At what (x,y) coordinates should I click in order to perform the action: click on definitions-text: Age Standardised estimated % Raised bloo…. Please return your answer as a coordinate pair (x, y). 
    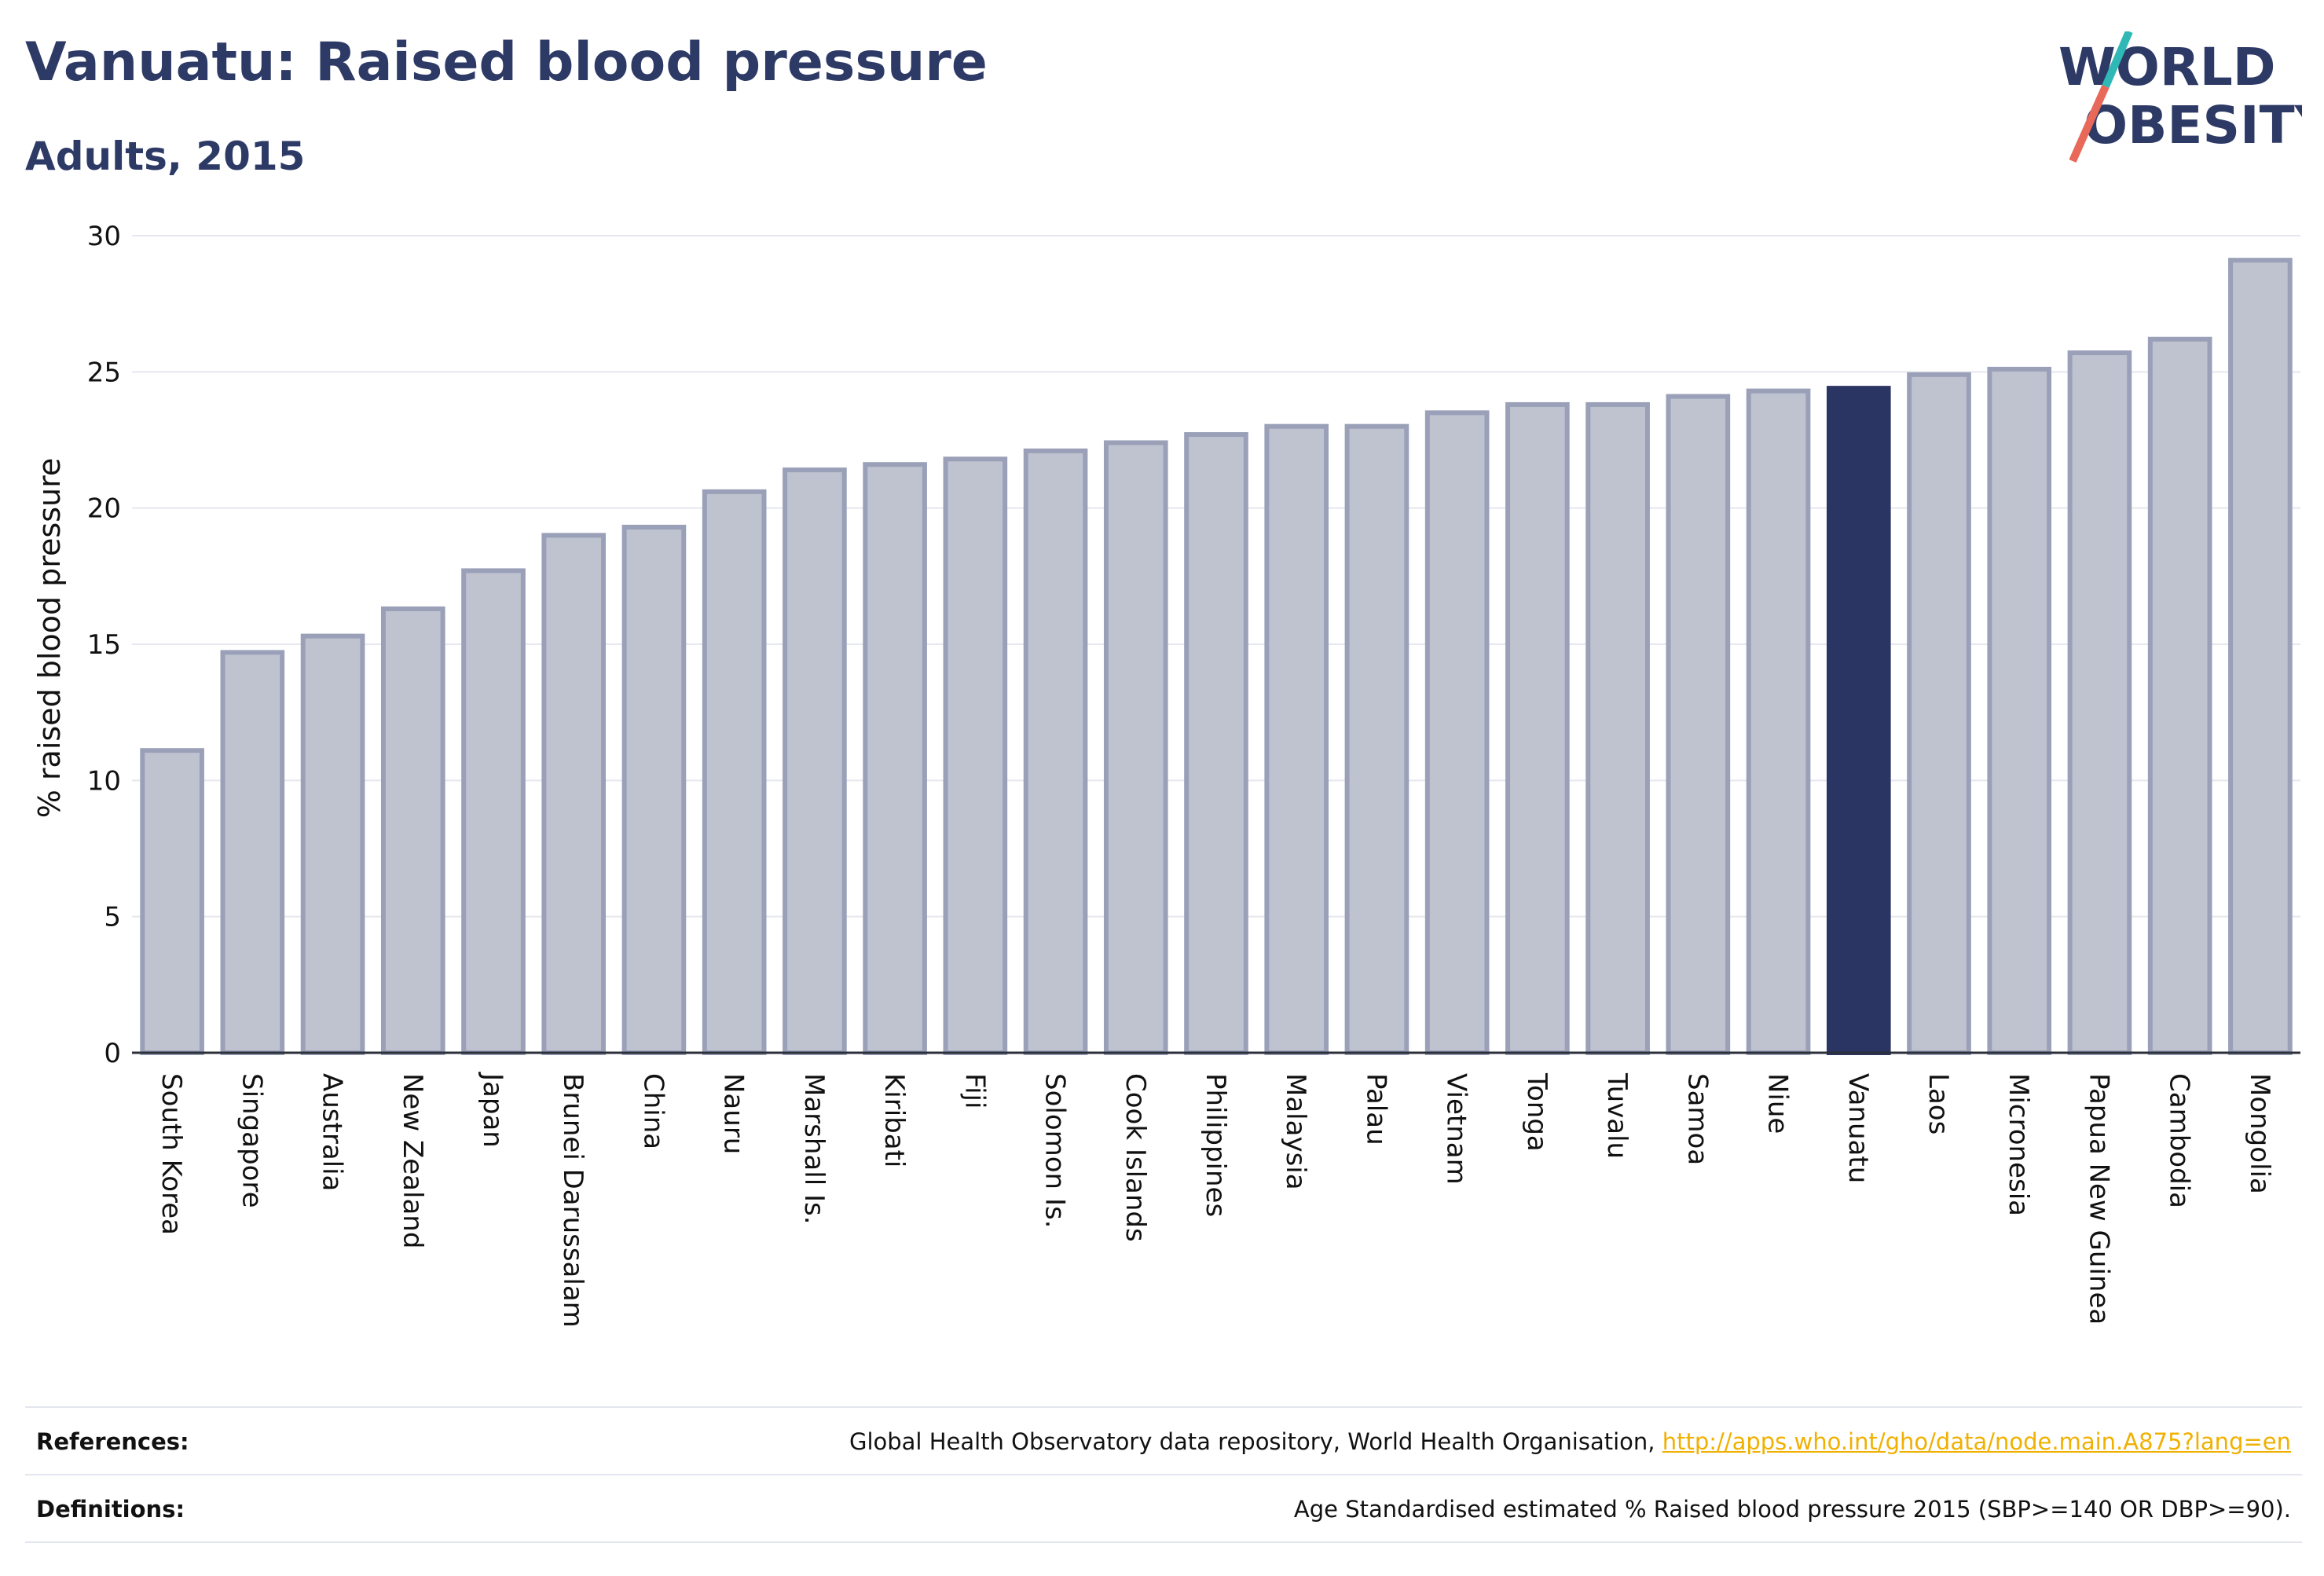
    Looking at the image, I should click on (1792, 1509).